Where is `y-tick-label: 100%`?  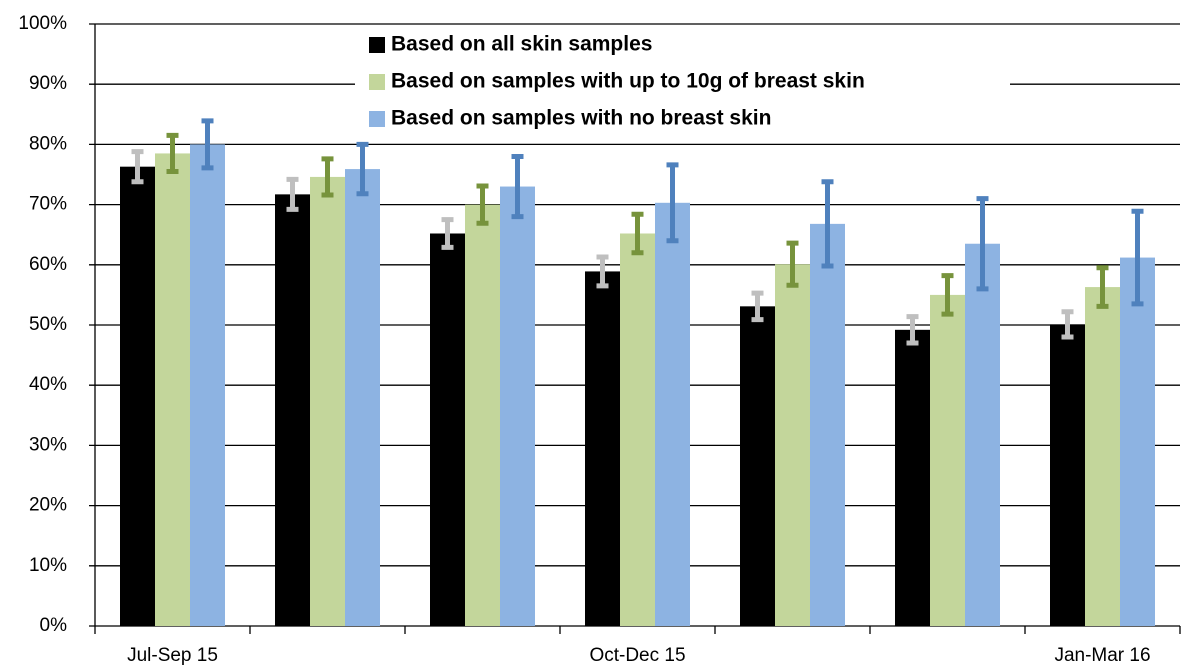 y-tick-label: 100% is located at coordinates (42, 23).